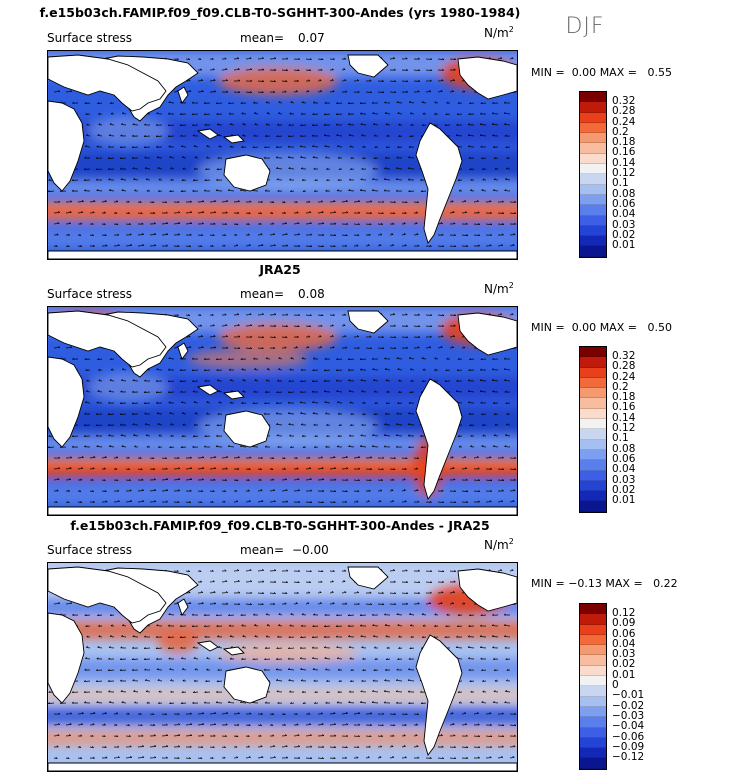 Image resolution: width=733 pixels, height=777 pixels. What do you see at coordinates (310, 550) in the screenshot?
I see `mean-value: −0.00` at bounding box center [310, 550].